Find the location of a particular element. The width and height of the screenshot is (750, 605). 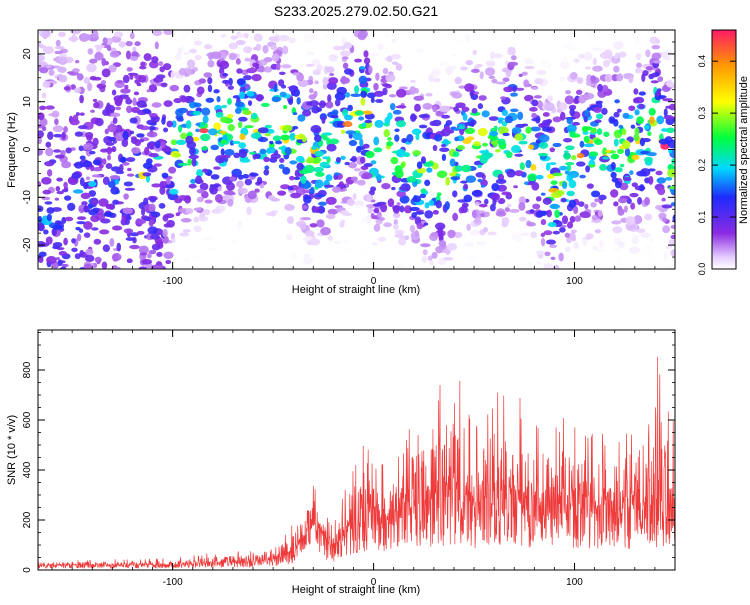

y-tick-label: 600 is located at coordinates (27, 419).